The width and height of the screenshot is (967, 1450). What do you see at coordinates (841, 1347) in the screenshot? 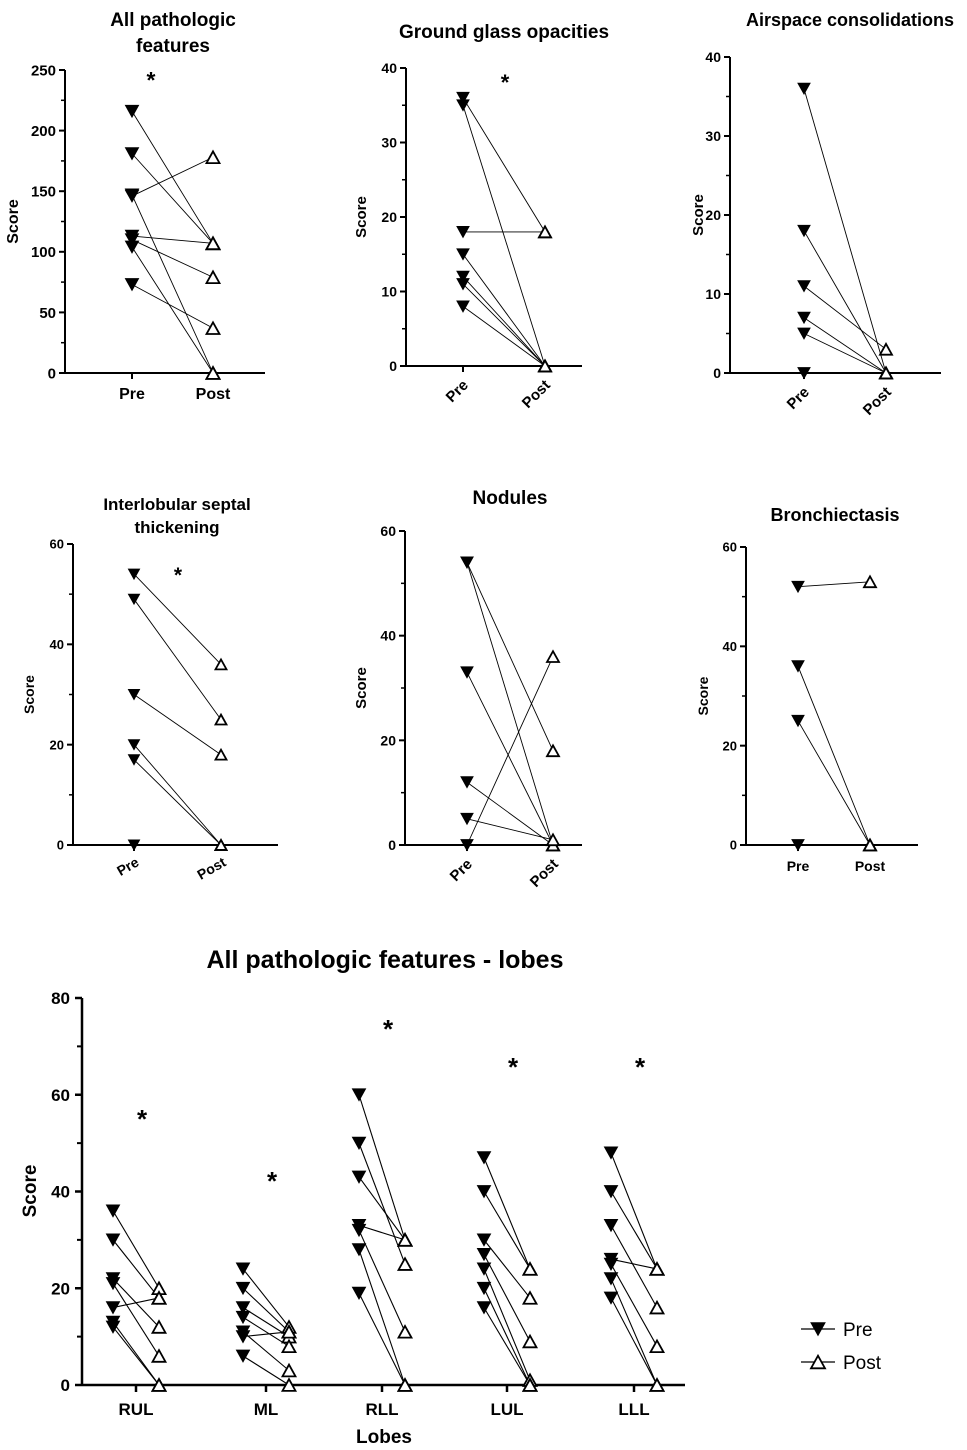
I see `legend: Pre Post` at bounding box center [841, 1347].